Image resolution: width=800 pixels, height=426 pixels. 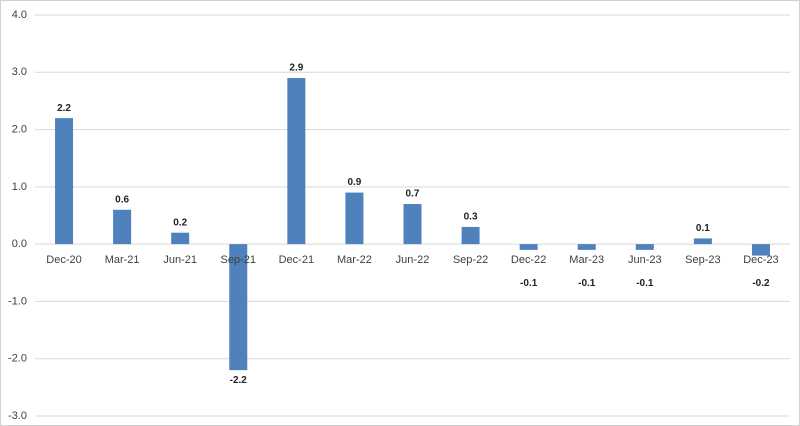 What do you see at coordinates (296, 68) in the screenshot?
I see `value-label: 2.9` at bounding box center [296, 68].